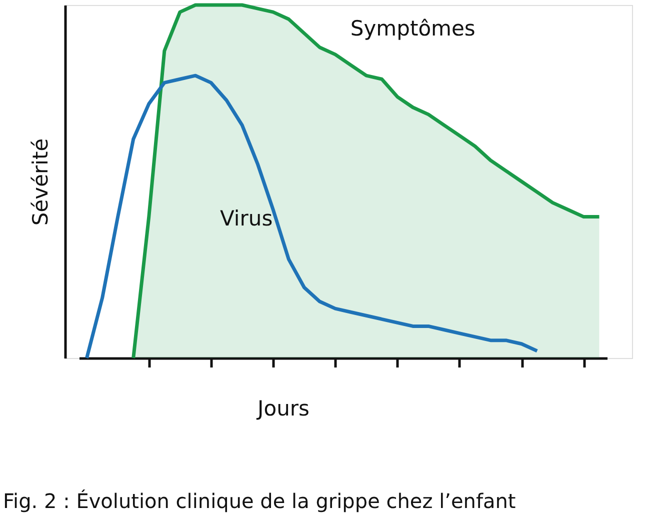 Image resolution: width=651 pixels, height=516 pixels. What do you see at coordinates (259, 501) in the screenshot?
I see `caption: Fig. 2 : Évolution clinique de la grippe chez l’enfant` at bounding box center [259, 501].